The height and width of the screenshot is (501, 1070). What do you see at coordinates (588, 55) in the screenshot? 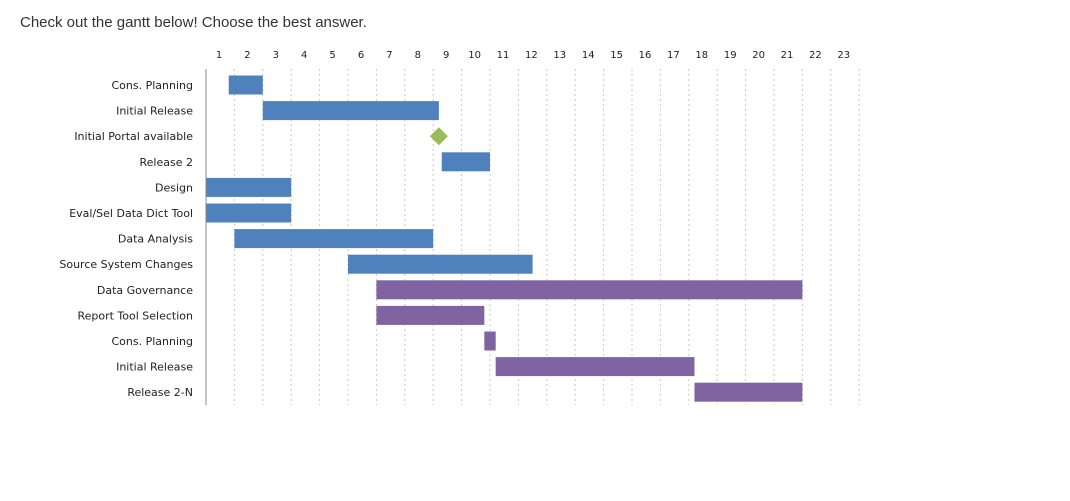
I see `x-tick-label: 14` at bounding box center [588, 55].